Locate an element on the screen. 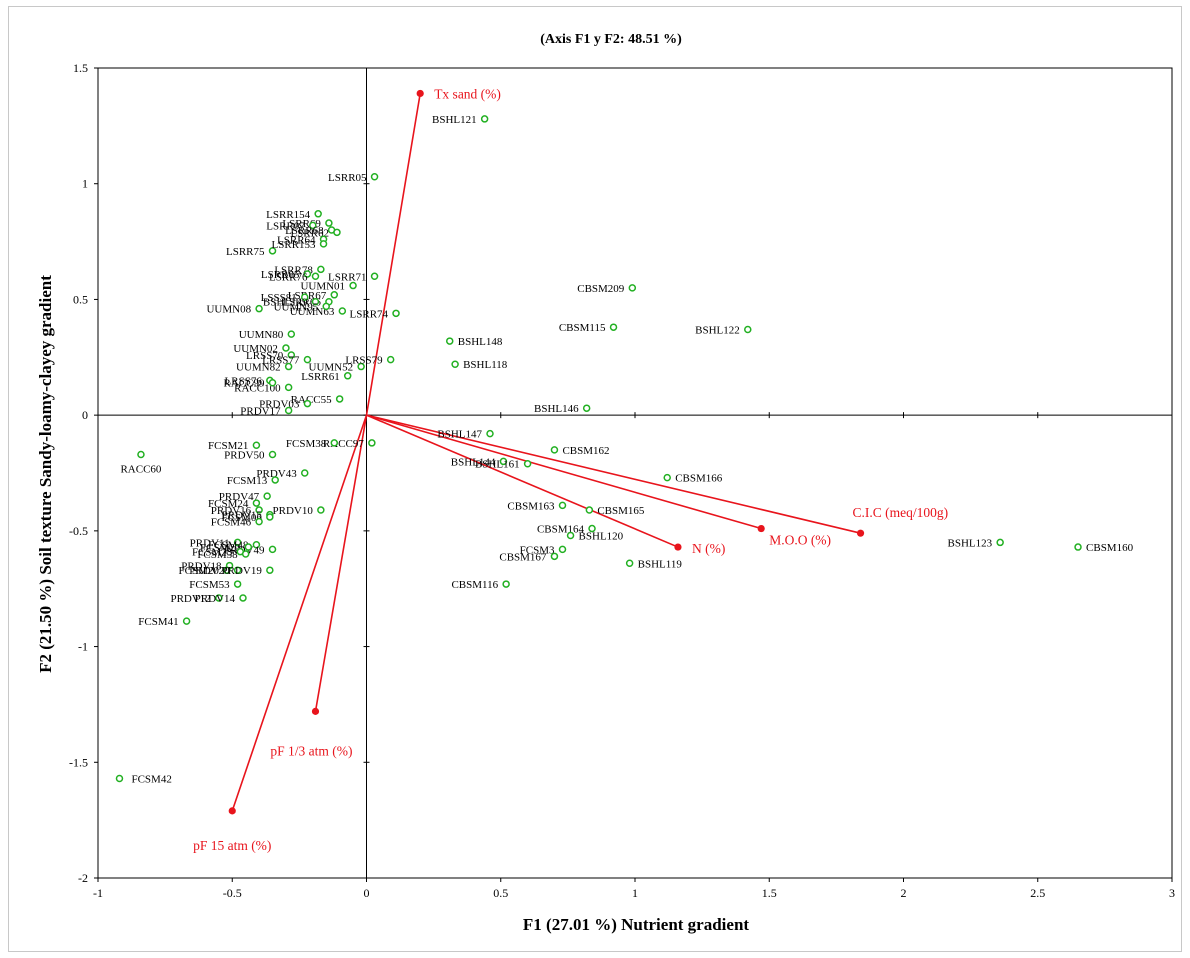  observation-label: PRDV11 is located at coordinates (210, 543).